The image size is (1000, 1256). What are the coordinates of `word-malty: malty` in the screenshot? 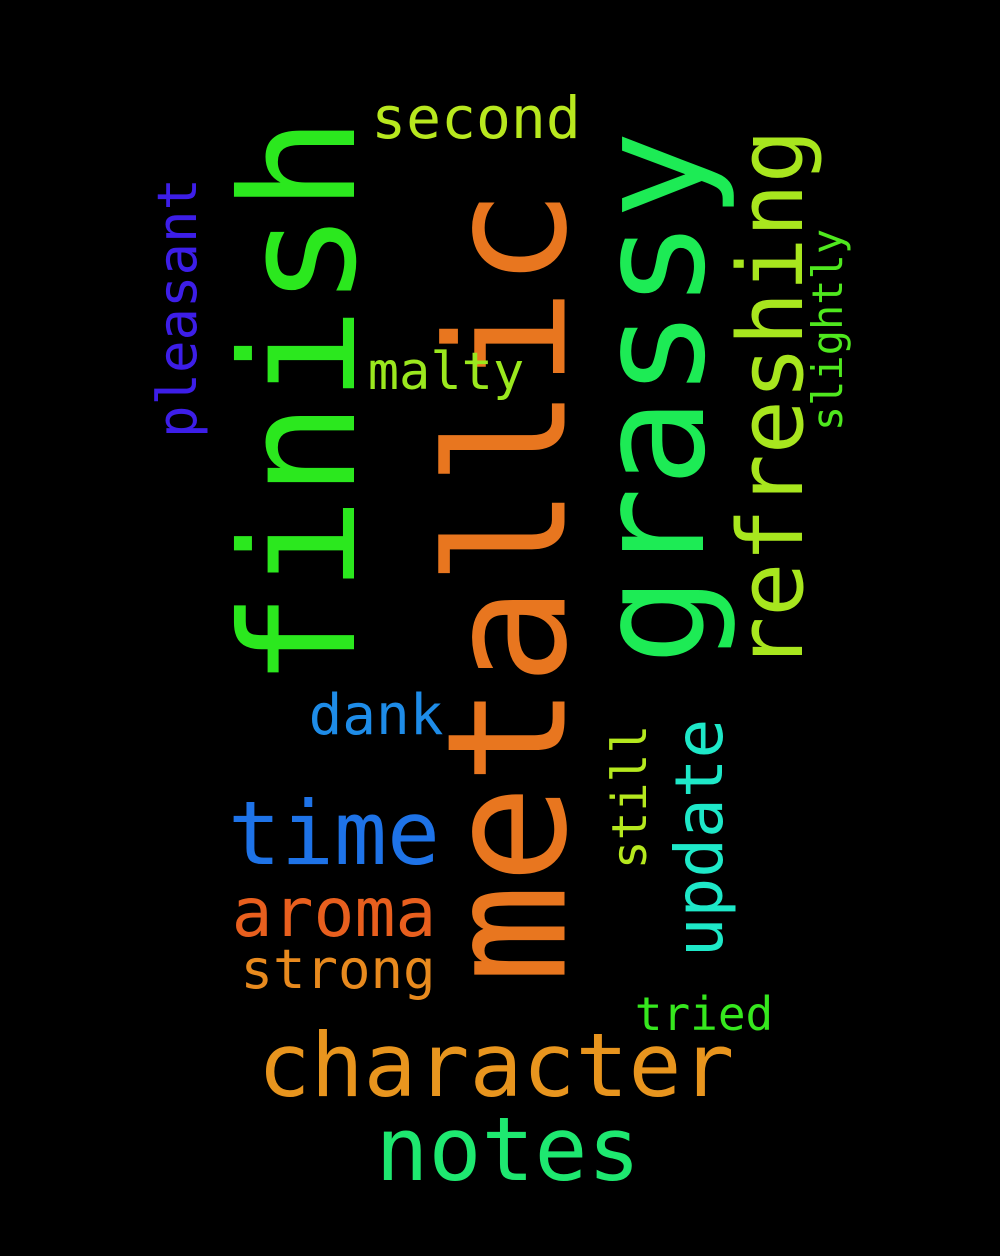 It's located at (446, 372).